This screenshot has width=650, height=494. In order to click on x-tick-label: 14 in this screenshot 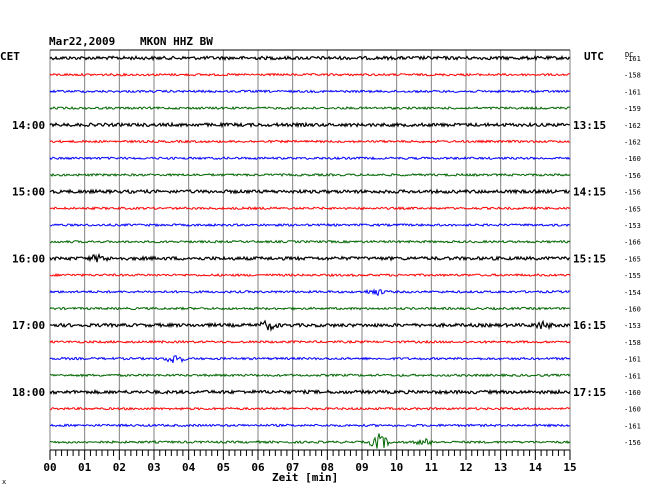, I will do `click(536, 467)`.